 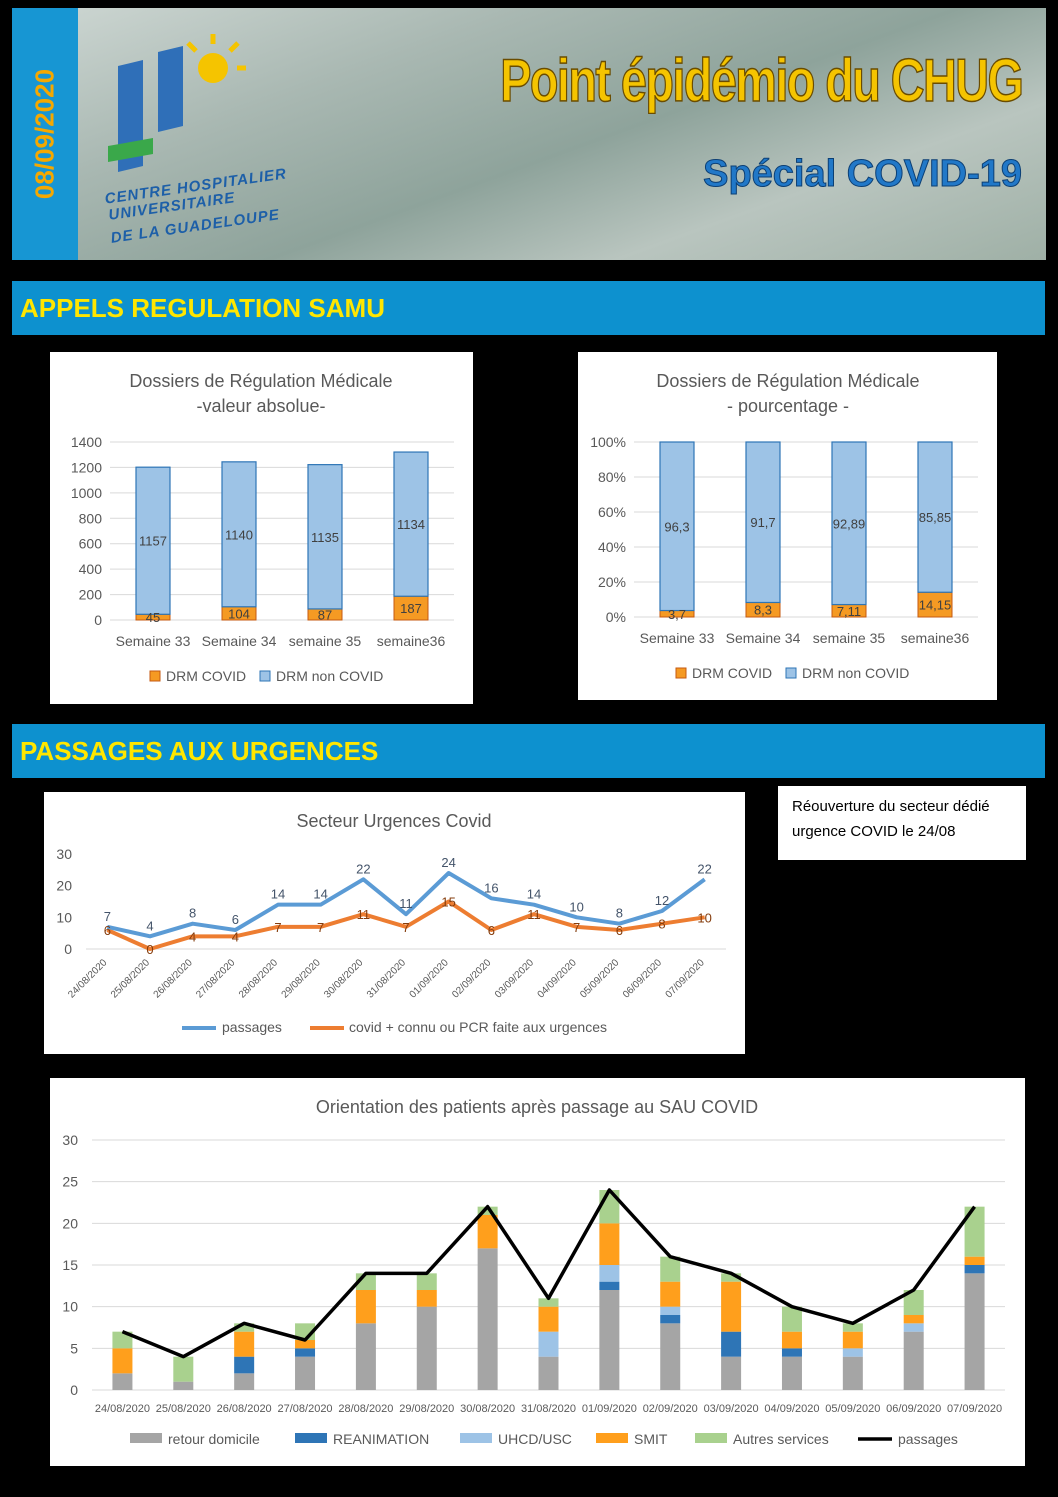 What do you see at coordinates (852, 1409) in the screenshot?
I see `chart4-x-tick: 05/09/2020` at bounding box center [852, 1409].